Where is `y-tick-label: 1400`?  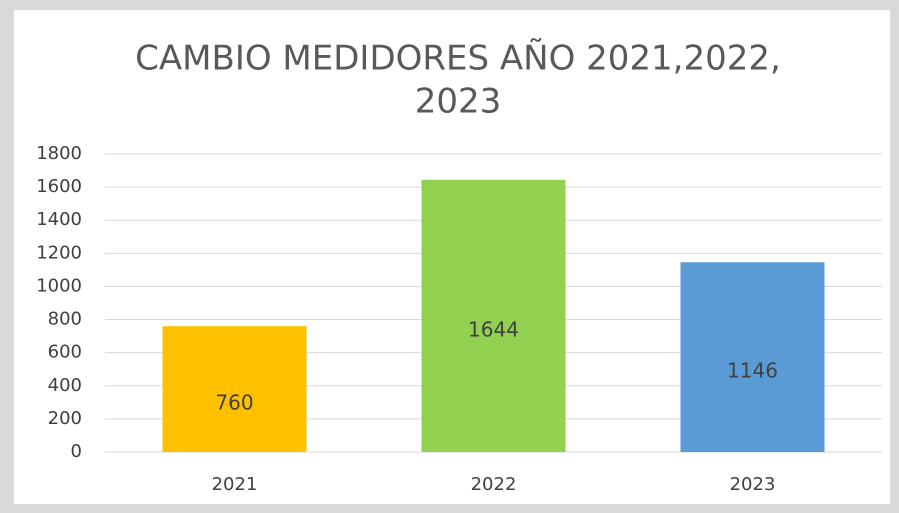 y-tick-label: 1400 is located at coordinates (59, 219).